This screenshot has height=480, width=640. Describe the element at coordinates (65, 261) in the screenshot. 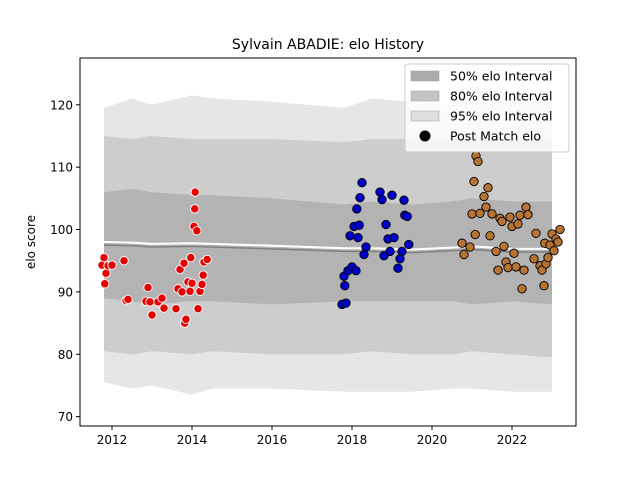

I see `y-axis: 70 80 90 100 110 120` at that location.